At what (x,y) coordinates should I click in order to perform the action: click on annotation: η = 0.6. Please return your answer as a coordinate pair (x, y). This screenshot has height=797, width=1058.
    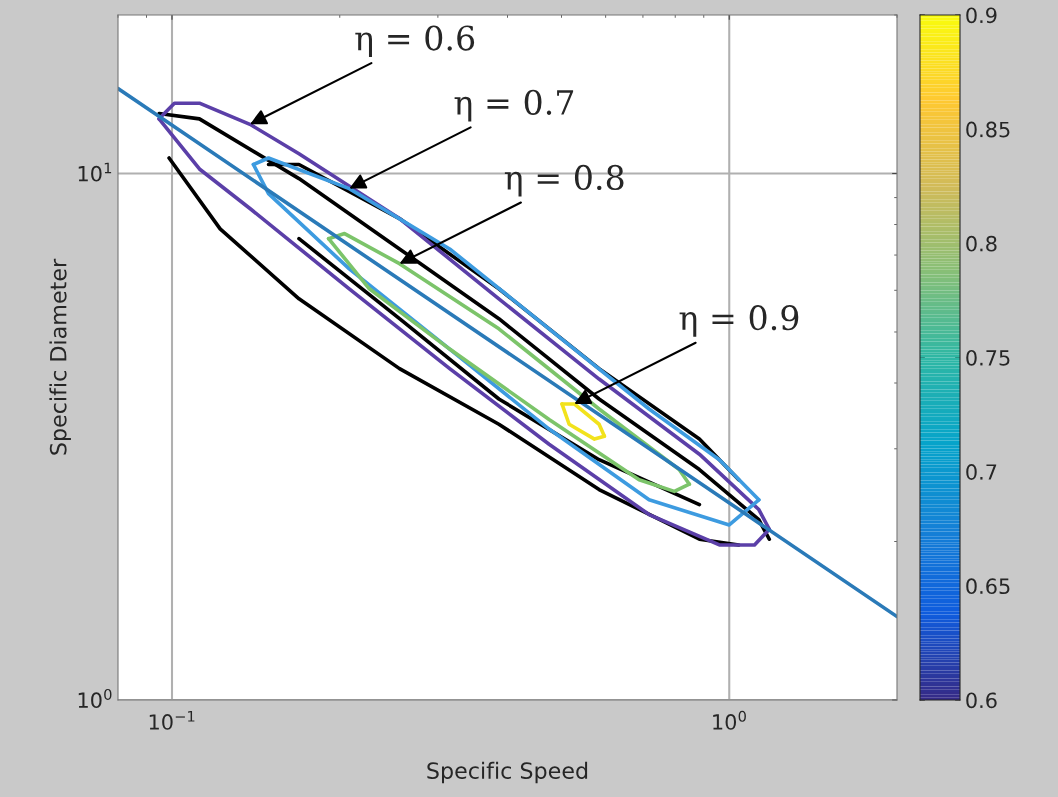
    Looking at the image, I should click on (415, 41).